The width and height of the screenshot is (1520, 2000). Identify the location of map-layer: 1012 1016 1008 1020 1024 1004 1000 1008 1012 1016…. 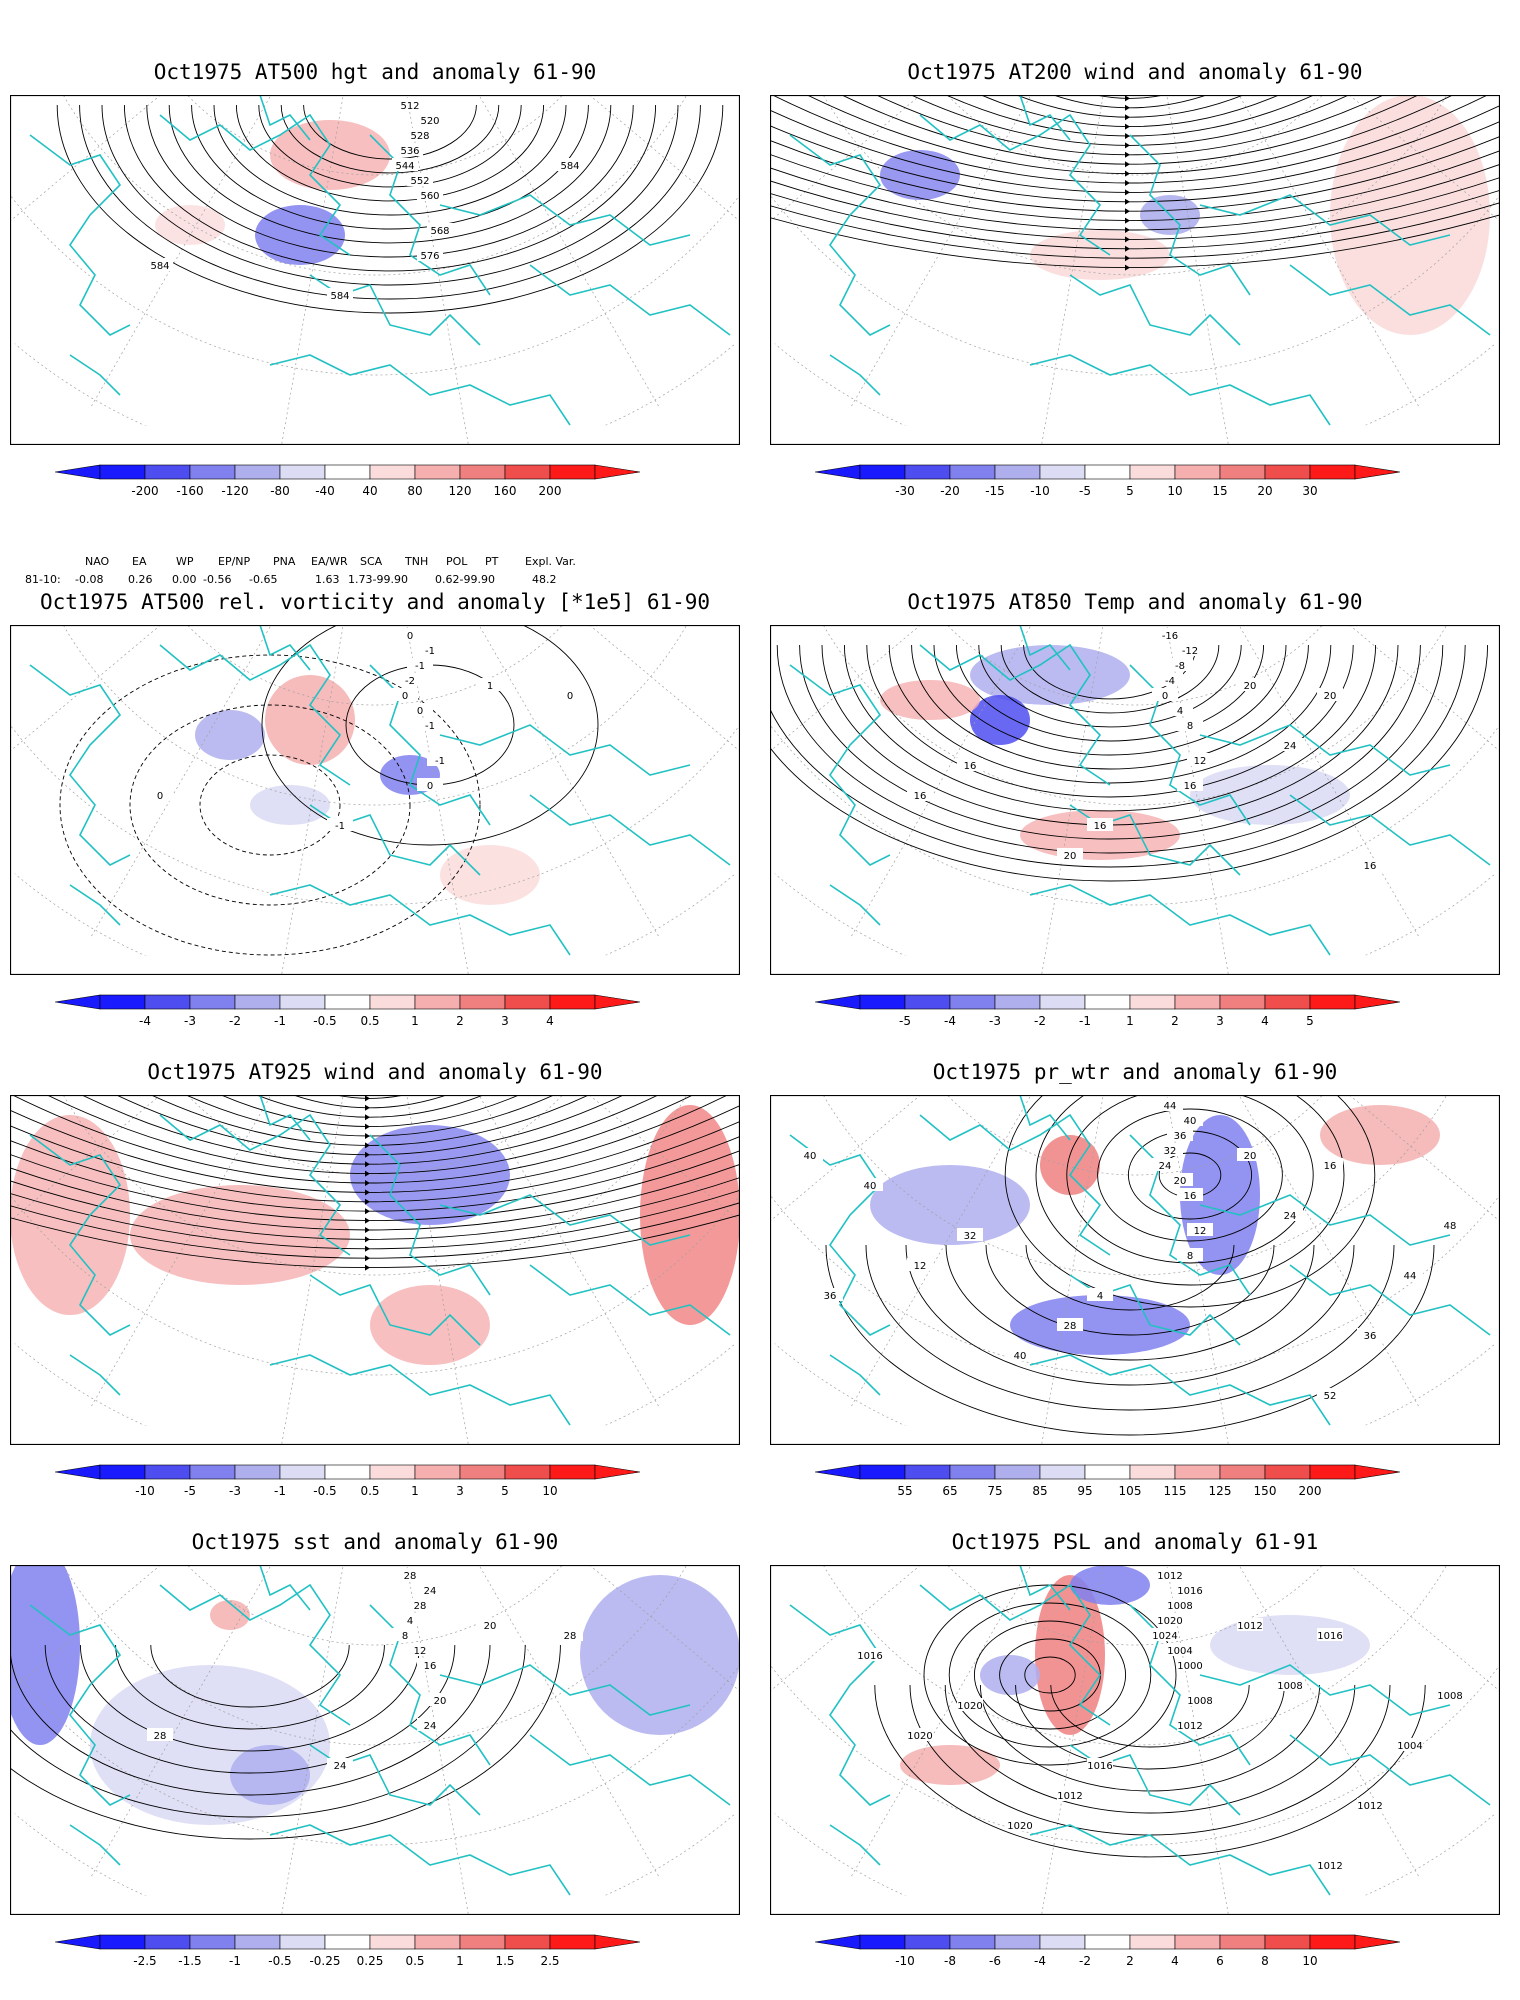
(1135, 1740).